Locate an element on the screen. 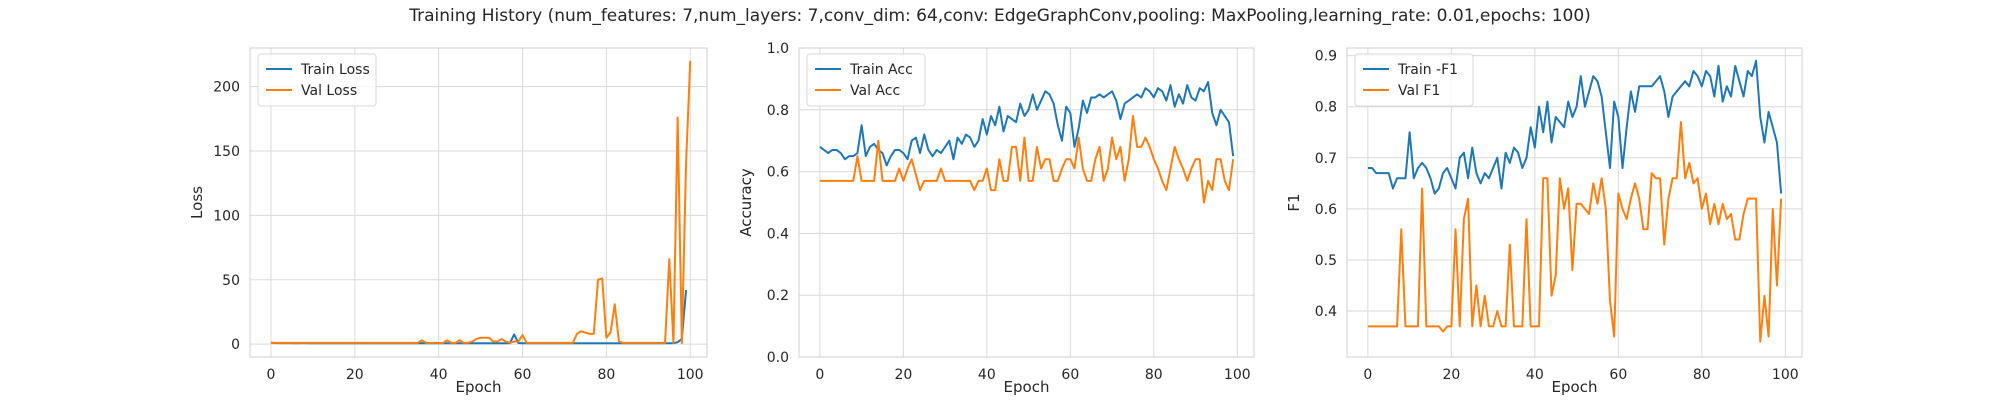 Image resolution: width=2000 pixels, height=400 pixels. f1-legend: Train -F1 Val F1 is located at coordinates (1414, 80).